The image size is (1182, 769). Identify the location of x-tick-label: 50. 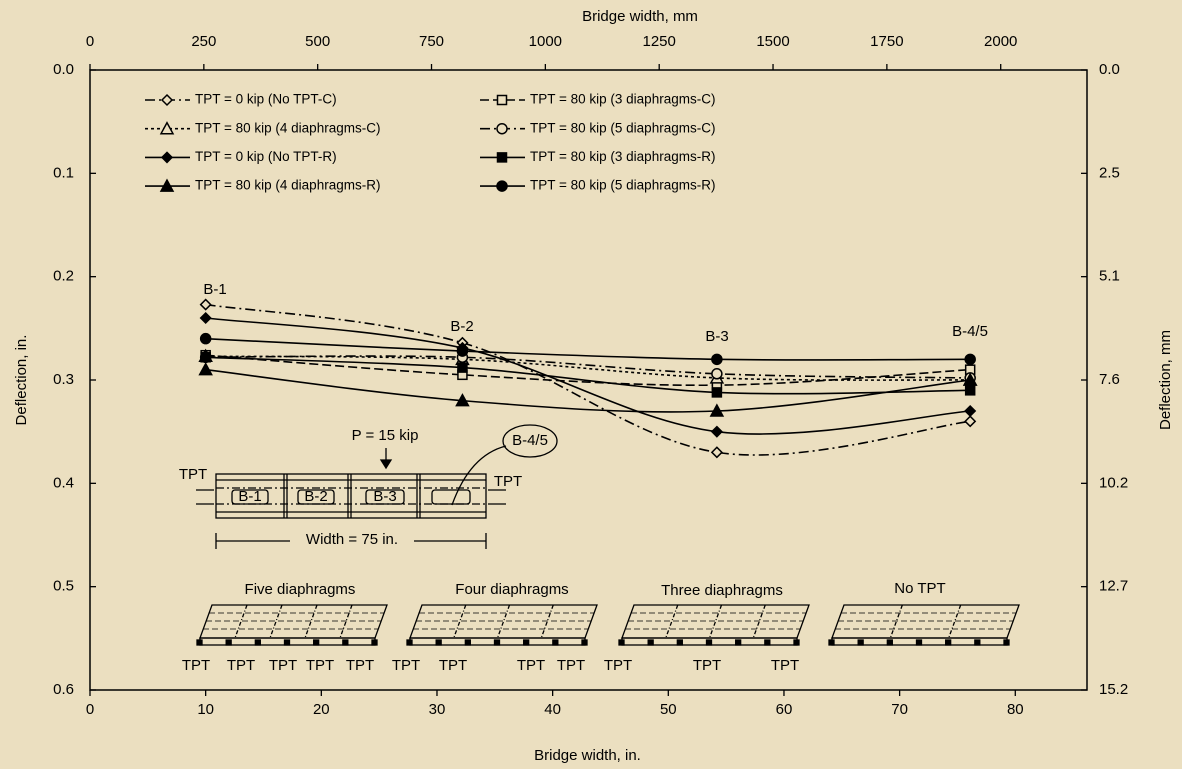
(668, 709).